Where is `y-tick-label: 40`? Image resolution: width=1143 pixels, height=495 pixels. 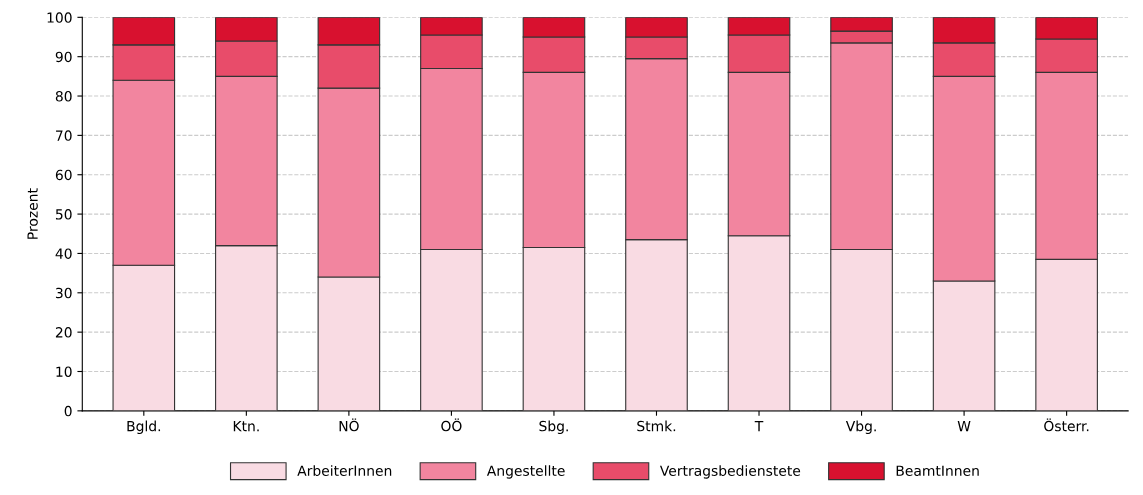
y-tick-label: 40 is located at coordinates (63, 253).